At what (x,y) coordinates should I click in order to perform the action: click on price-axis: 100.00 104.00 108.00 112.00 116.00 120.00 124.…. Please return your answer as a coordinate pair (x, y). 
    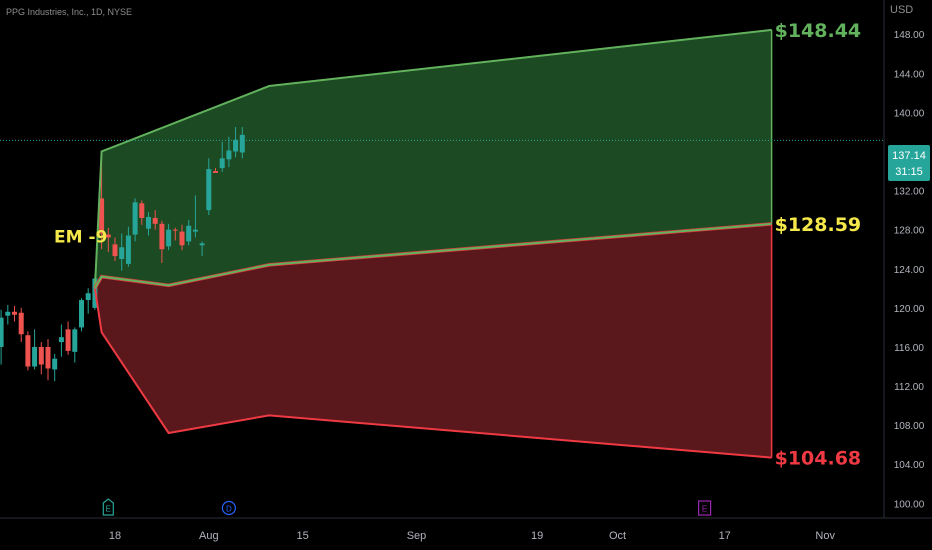
    Looking at the image, I should click on (909, 270).